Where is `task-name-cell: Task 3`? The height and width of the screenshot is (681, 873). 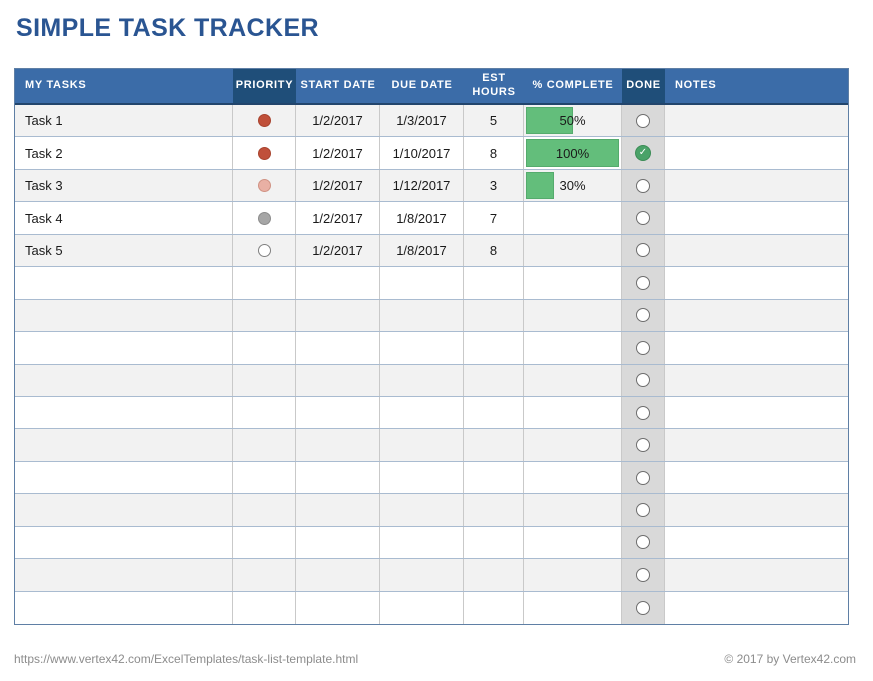
task-name-cell: Task 3 is located at coordinates (124, 185).